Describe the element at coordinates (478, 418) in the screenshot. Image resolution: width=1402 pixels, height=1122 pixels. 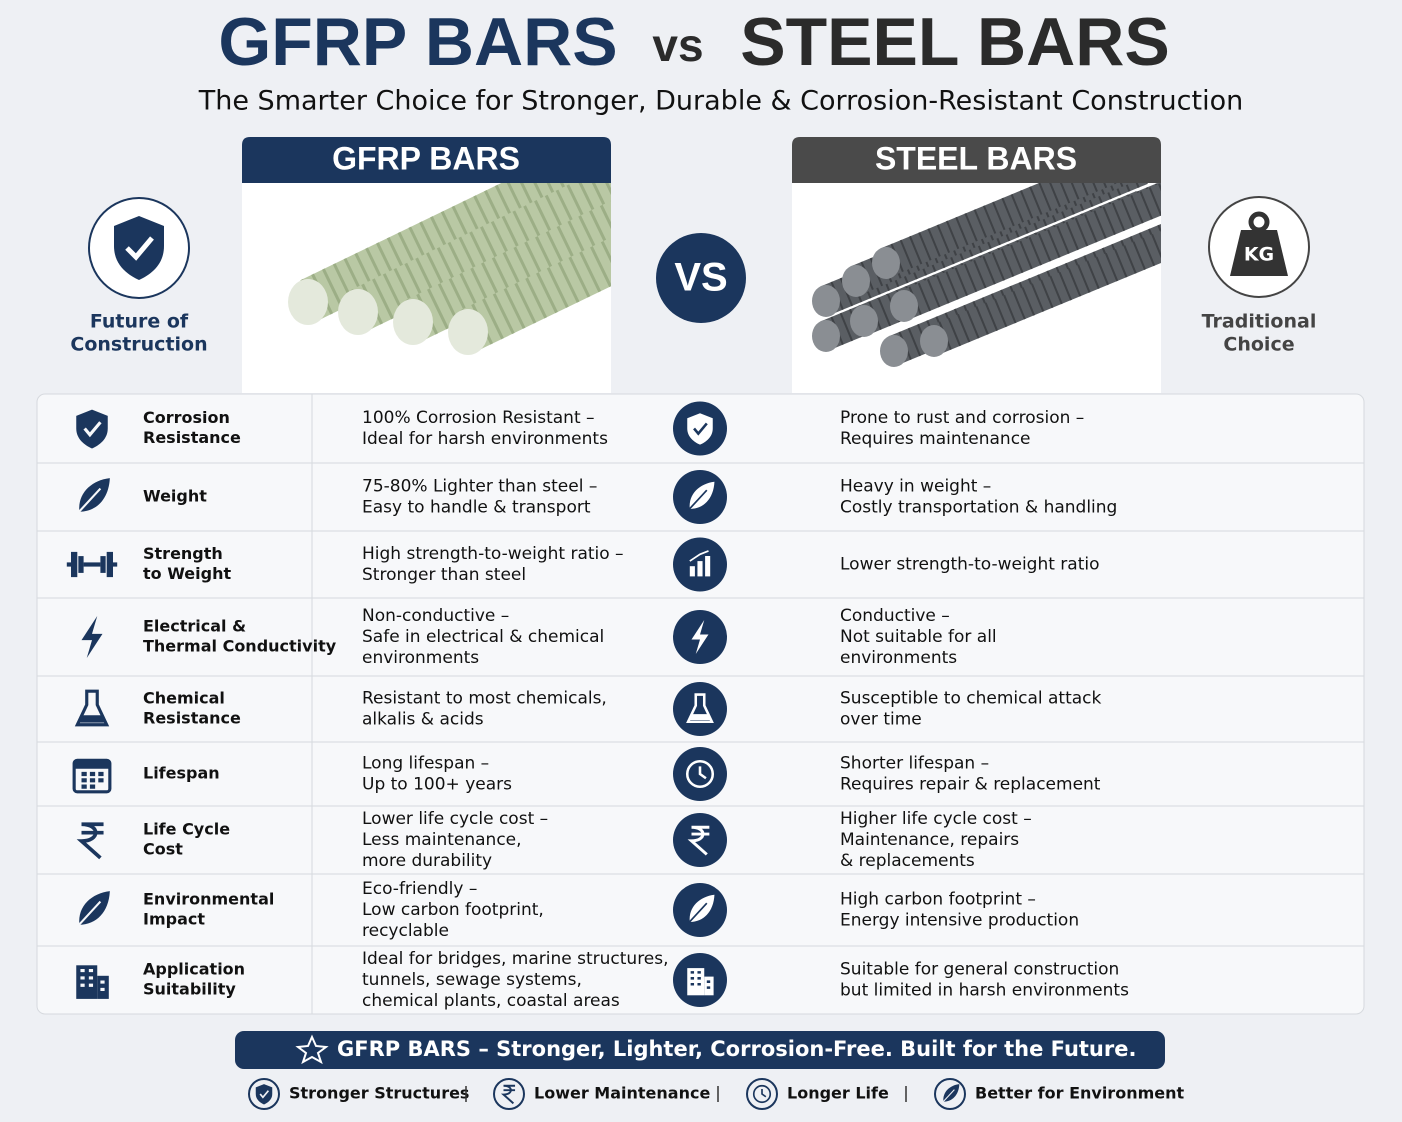
I see `gfrp-text: 100% Corrosion Resistant –` at that location.